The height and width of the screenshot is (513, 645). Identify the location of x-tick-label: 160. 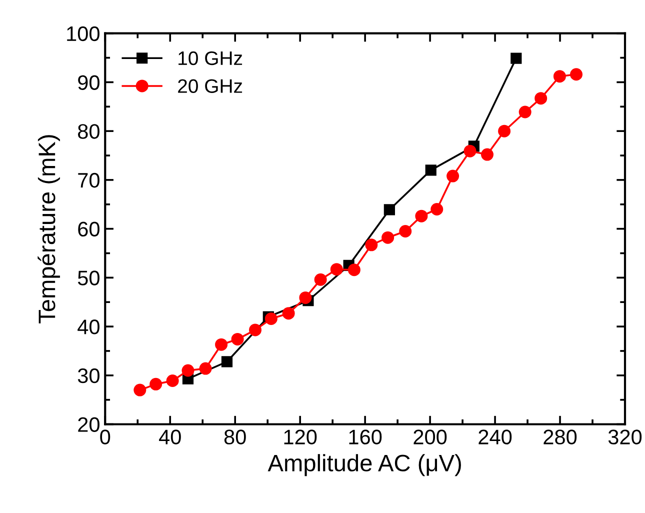
(365, 437).